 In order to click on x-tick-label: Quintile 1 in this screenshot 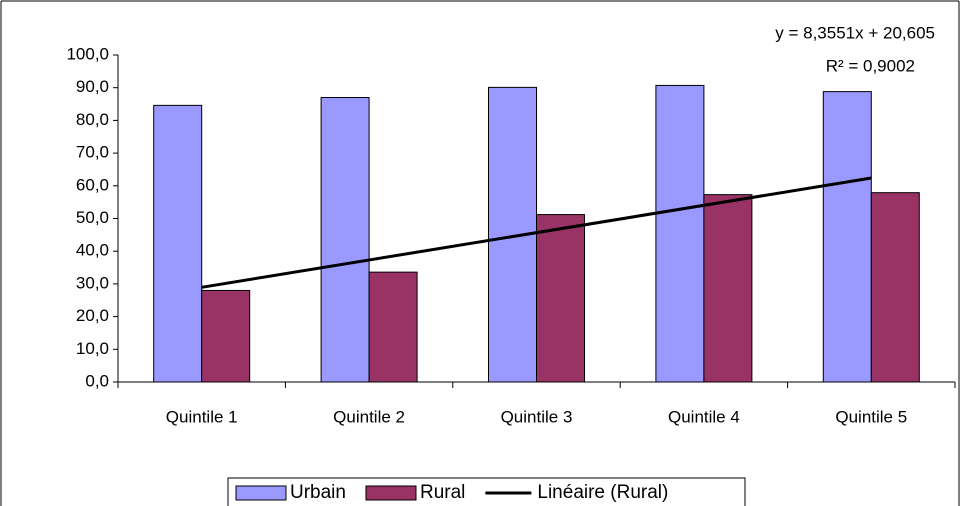, I will do `click(202, 416)`.